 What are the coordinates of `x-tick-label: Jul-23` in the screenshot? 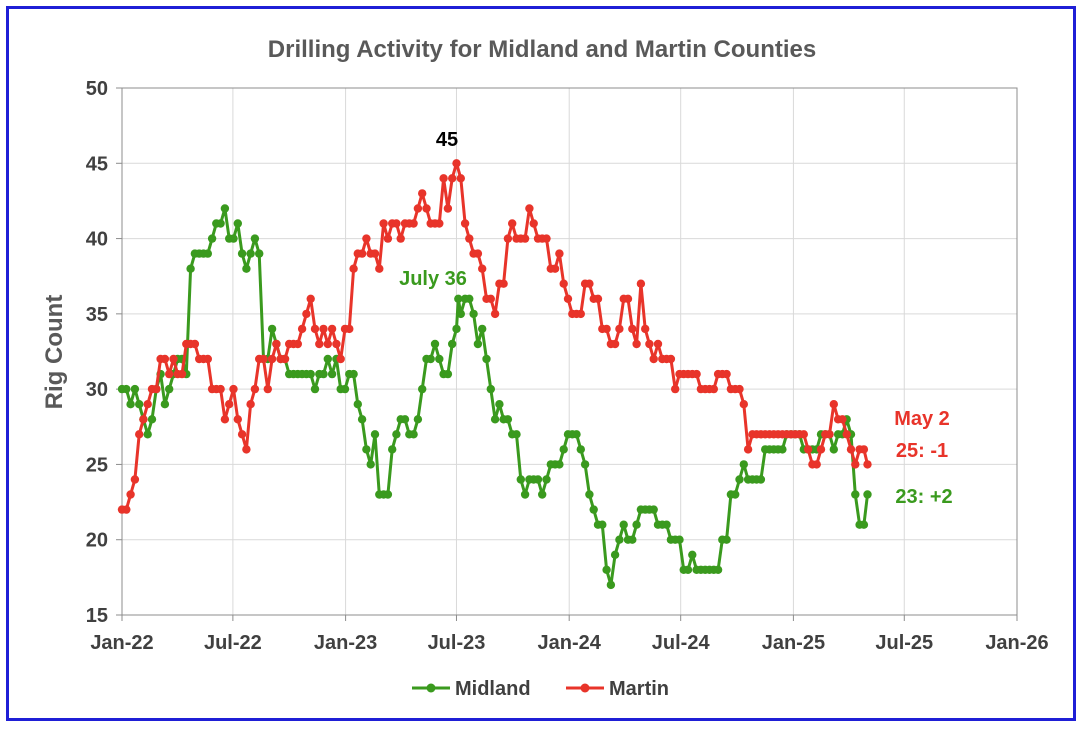 It's located at (457, 643).